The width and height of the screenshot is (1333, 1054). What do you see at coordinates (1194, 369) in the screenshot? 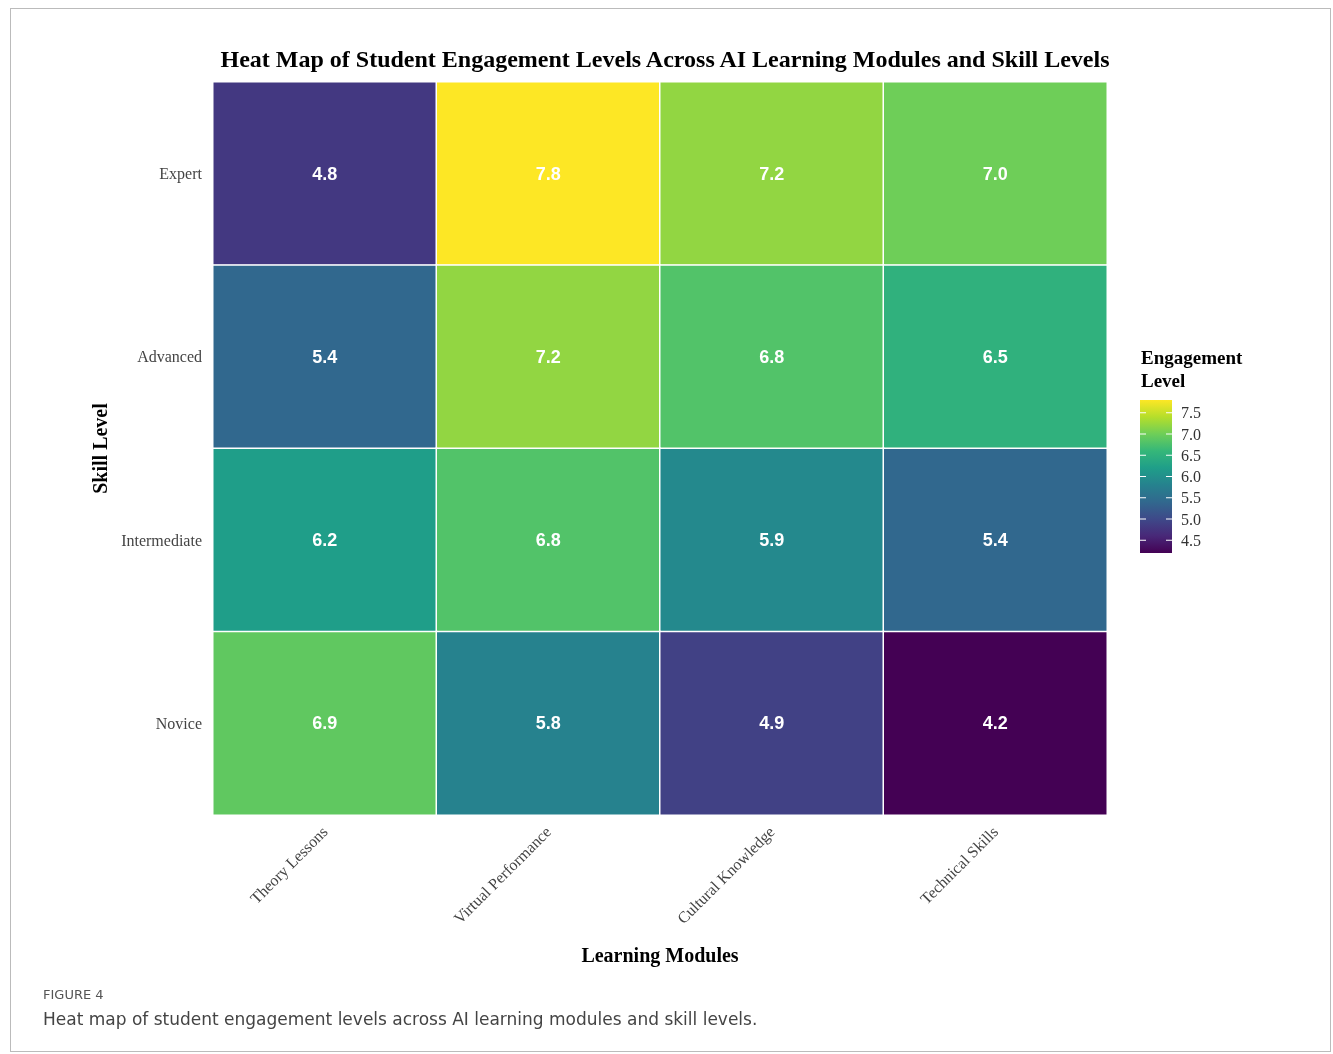
I see `legend-title: Engagement Level` at bounding box center [1194, 369].